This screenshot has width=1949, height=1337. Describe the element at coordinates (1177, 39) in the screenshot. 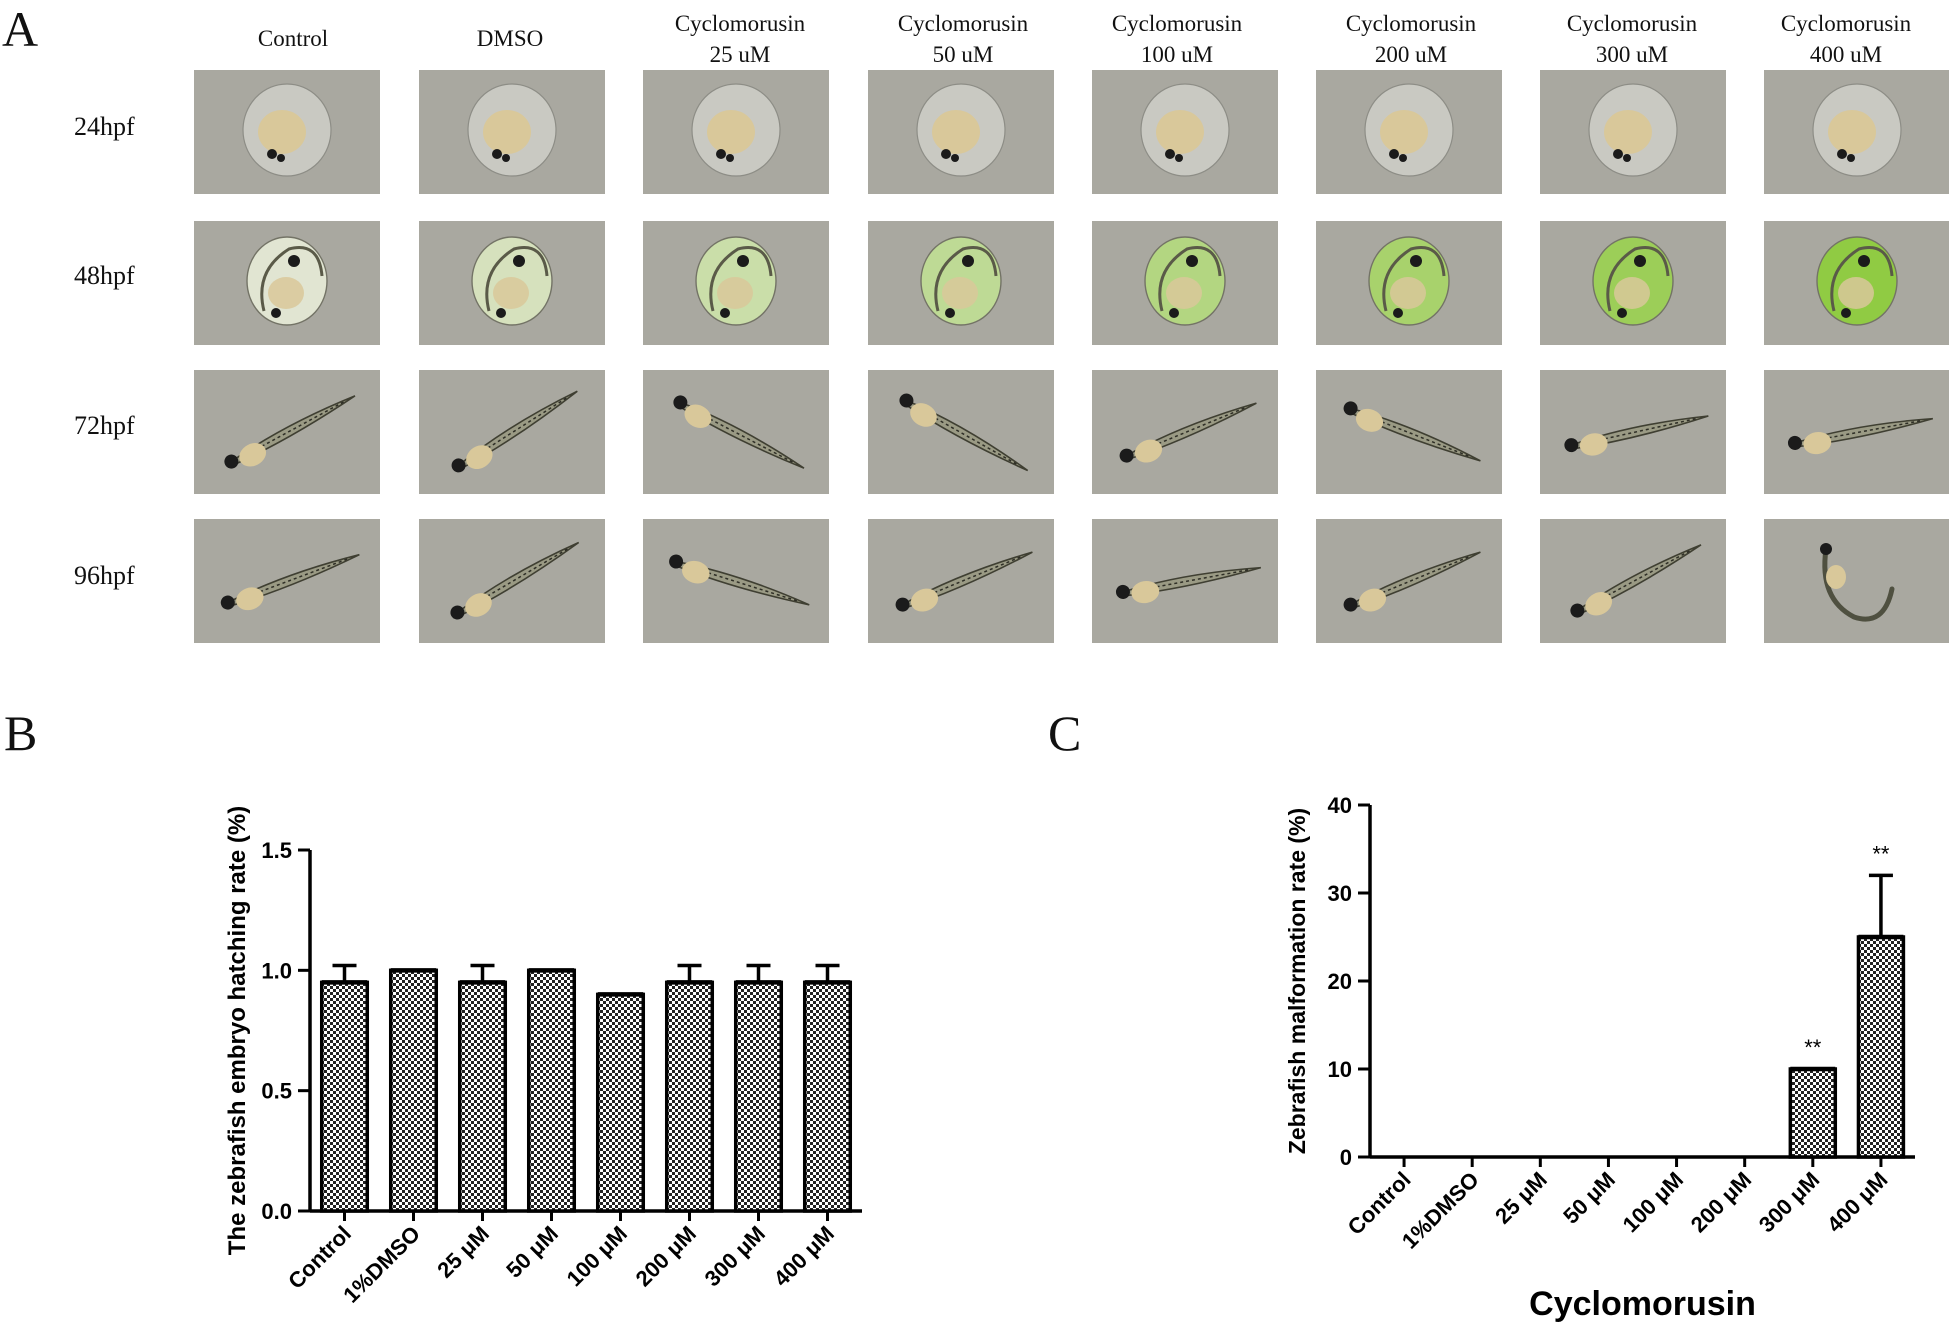

I see `column-label-100um: Cyclomorusin 100 uM` at that location.